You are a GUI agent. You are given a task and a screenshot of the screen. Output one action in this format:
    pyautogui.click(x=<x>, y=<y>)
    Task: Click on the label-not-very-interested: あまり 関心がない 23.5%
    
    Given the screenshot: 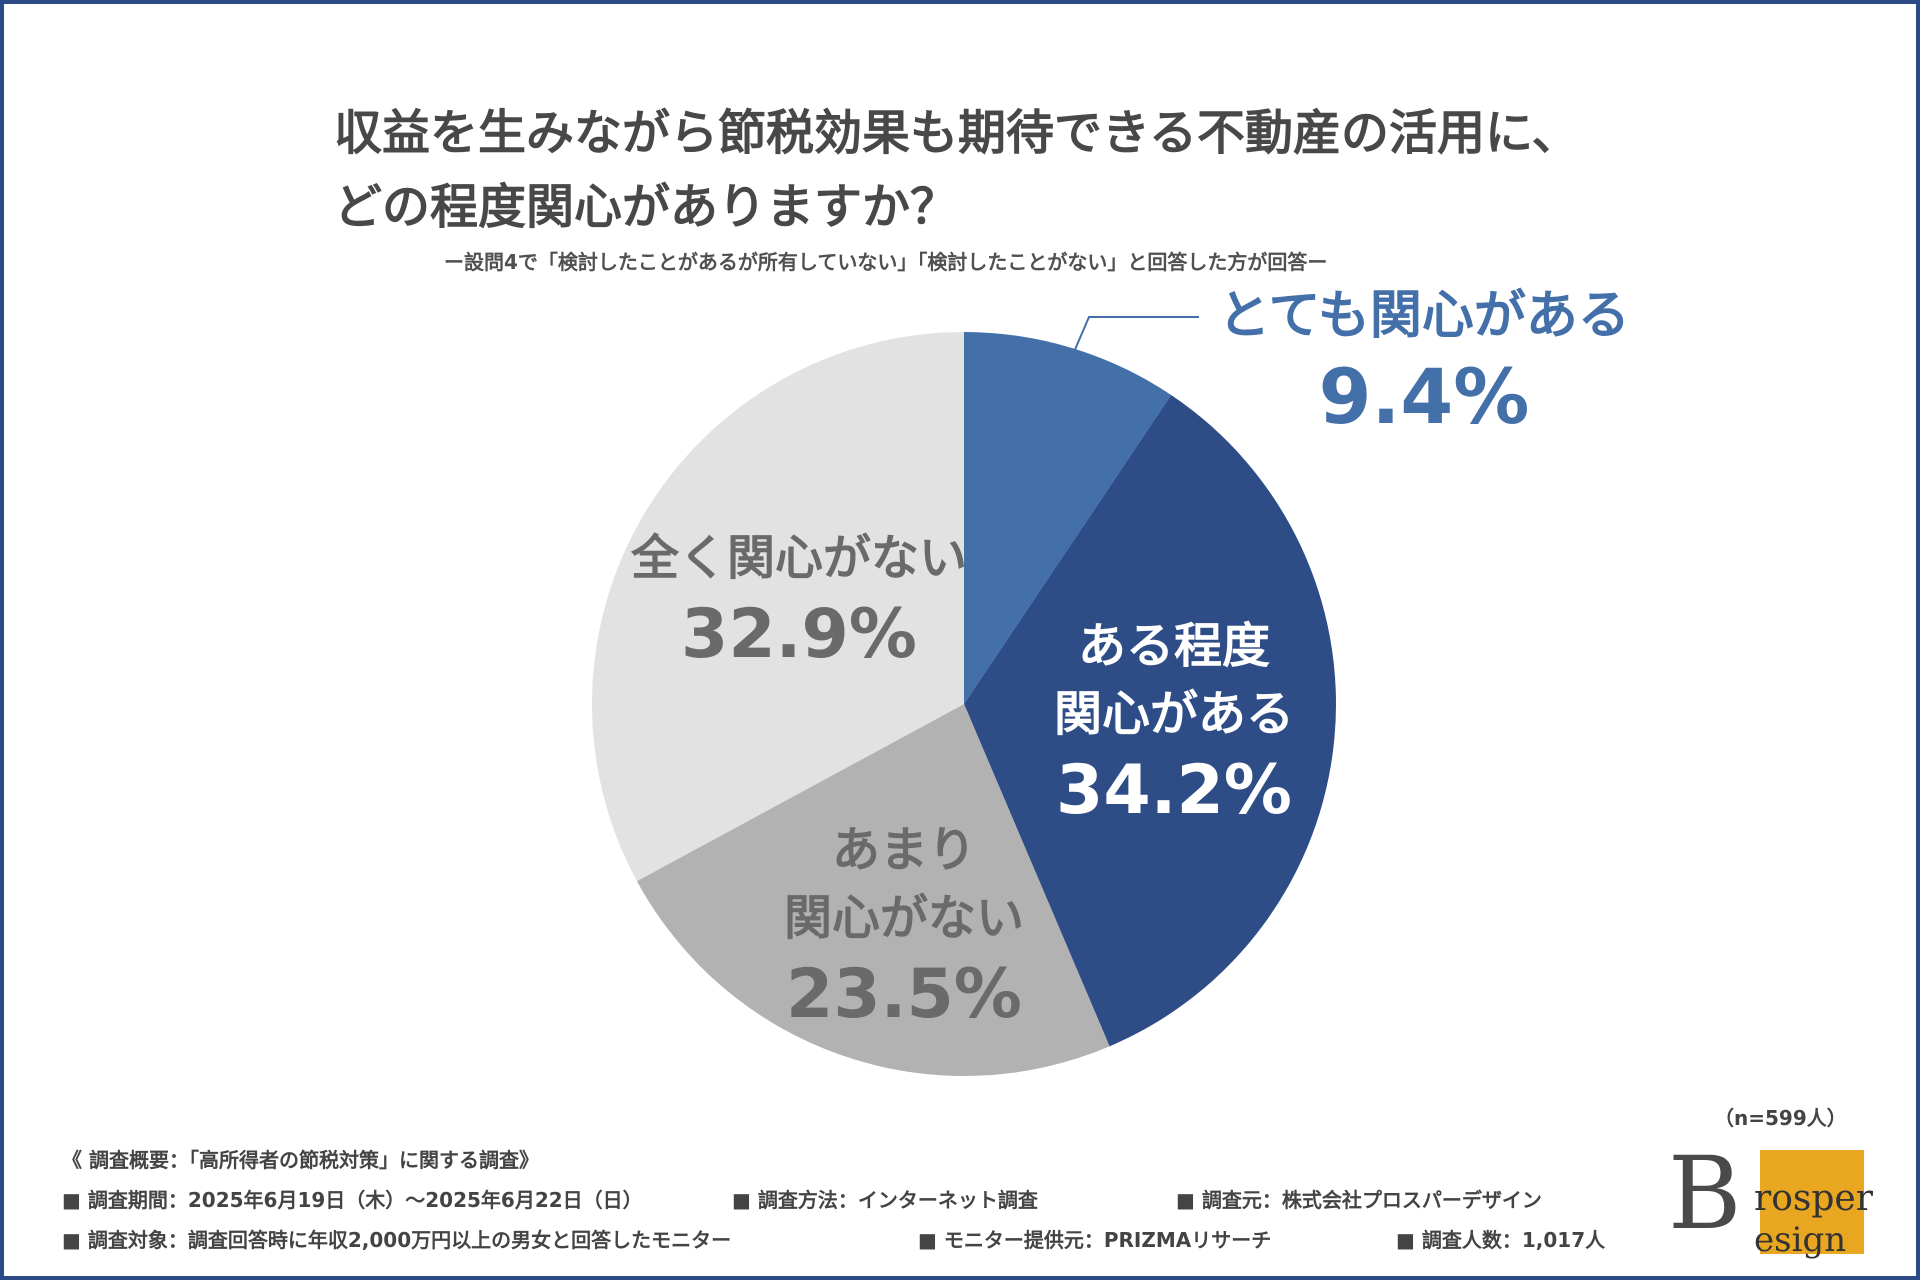 What is the action you would take?
    pyautogui.click(x=904, y=927)
    